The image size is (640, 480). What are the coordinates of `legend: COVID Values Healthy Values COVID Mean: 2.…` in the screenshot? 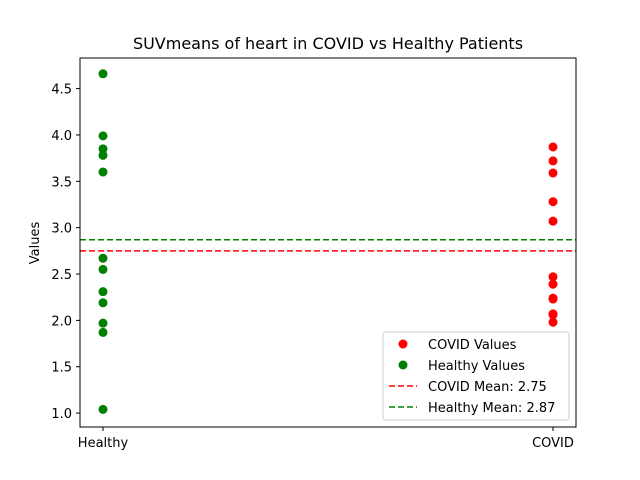 It's located at (476, 376).